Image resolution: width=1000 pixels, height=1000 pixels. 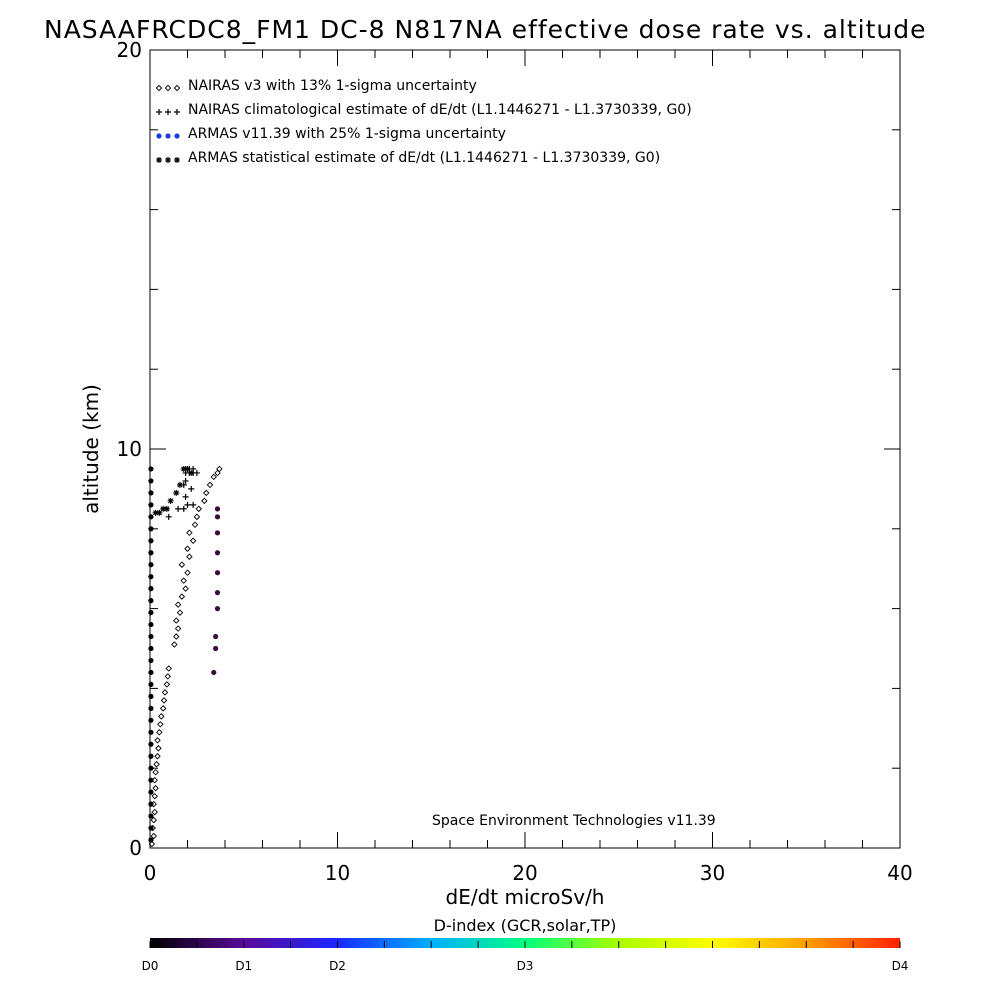 What do you see at coordinates (185, 656) in the screenshot?
I see `data-points` at bounding box center [185, 656].